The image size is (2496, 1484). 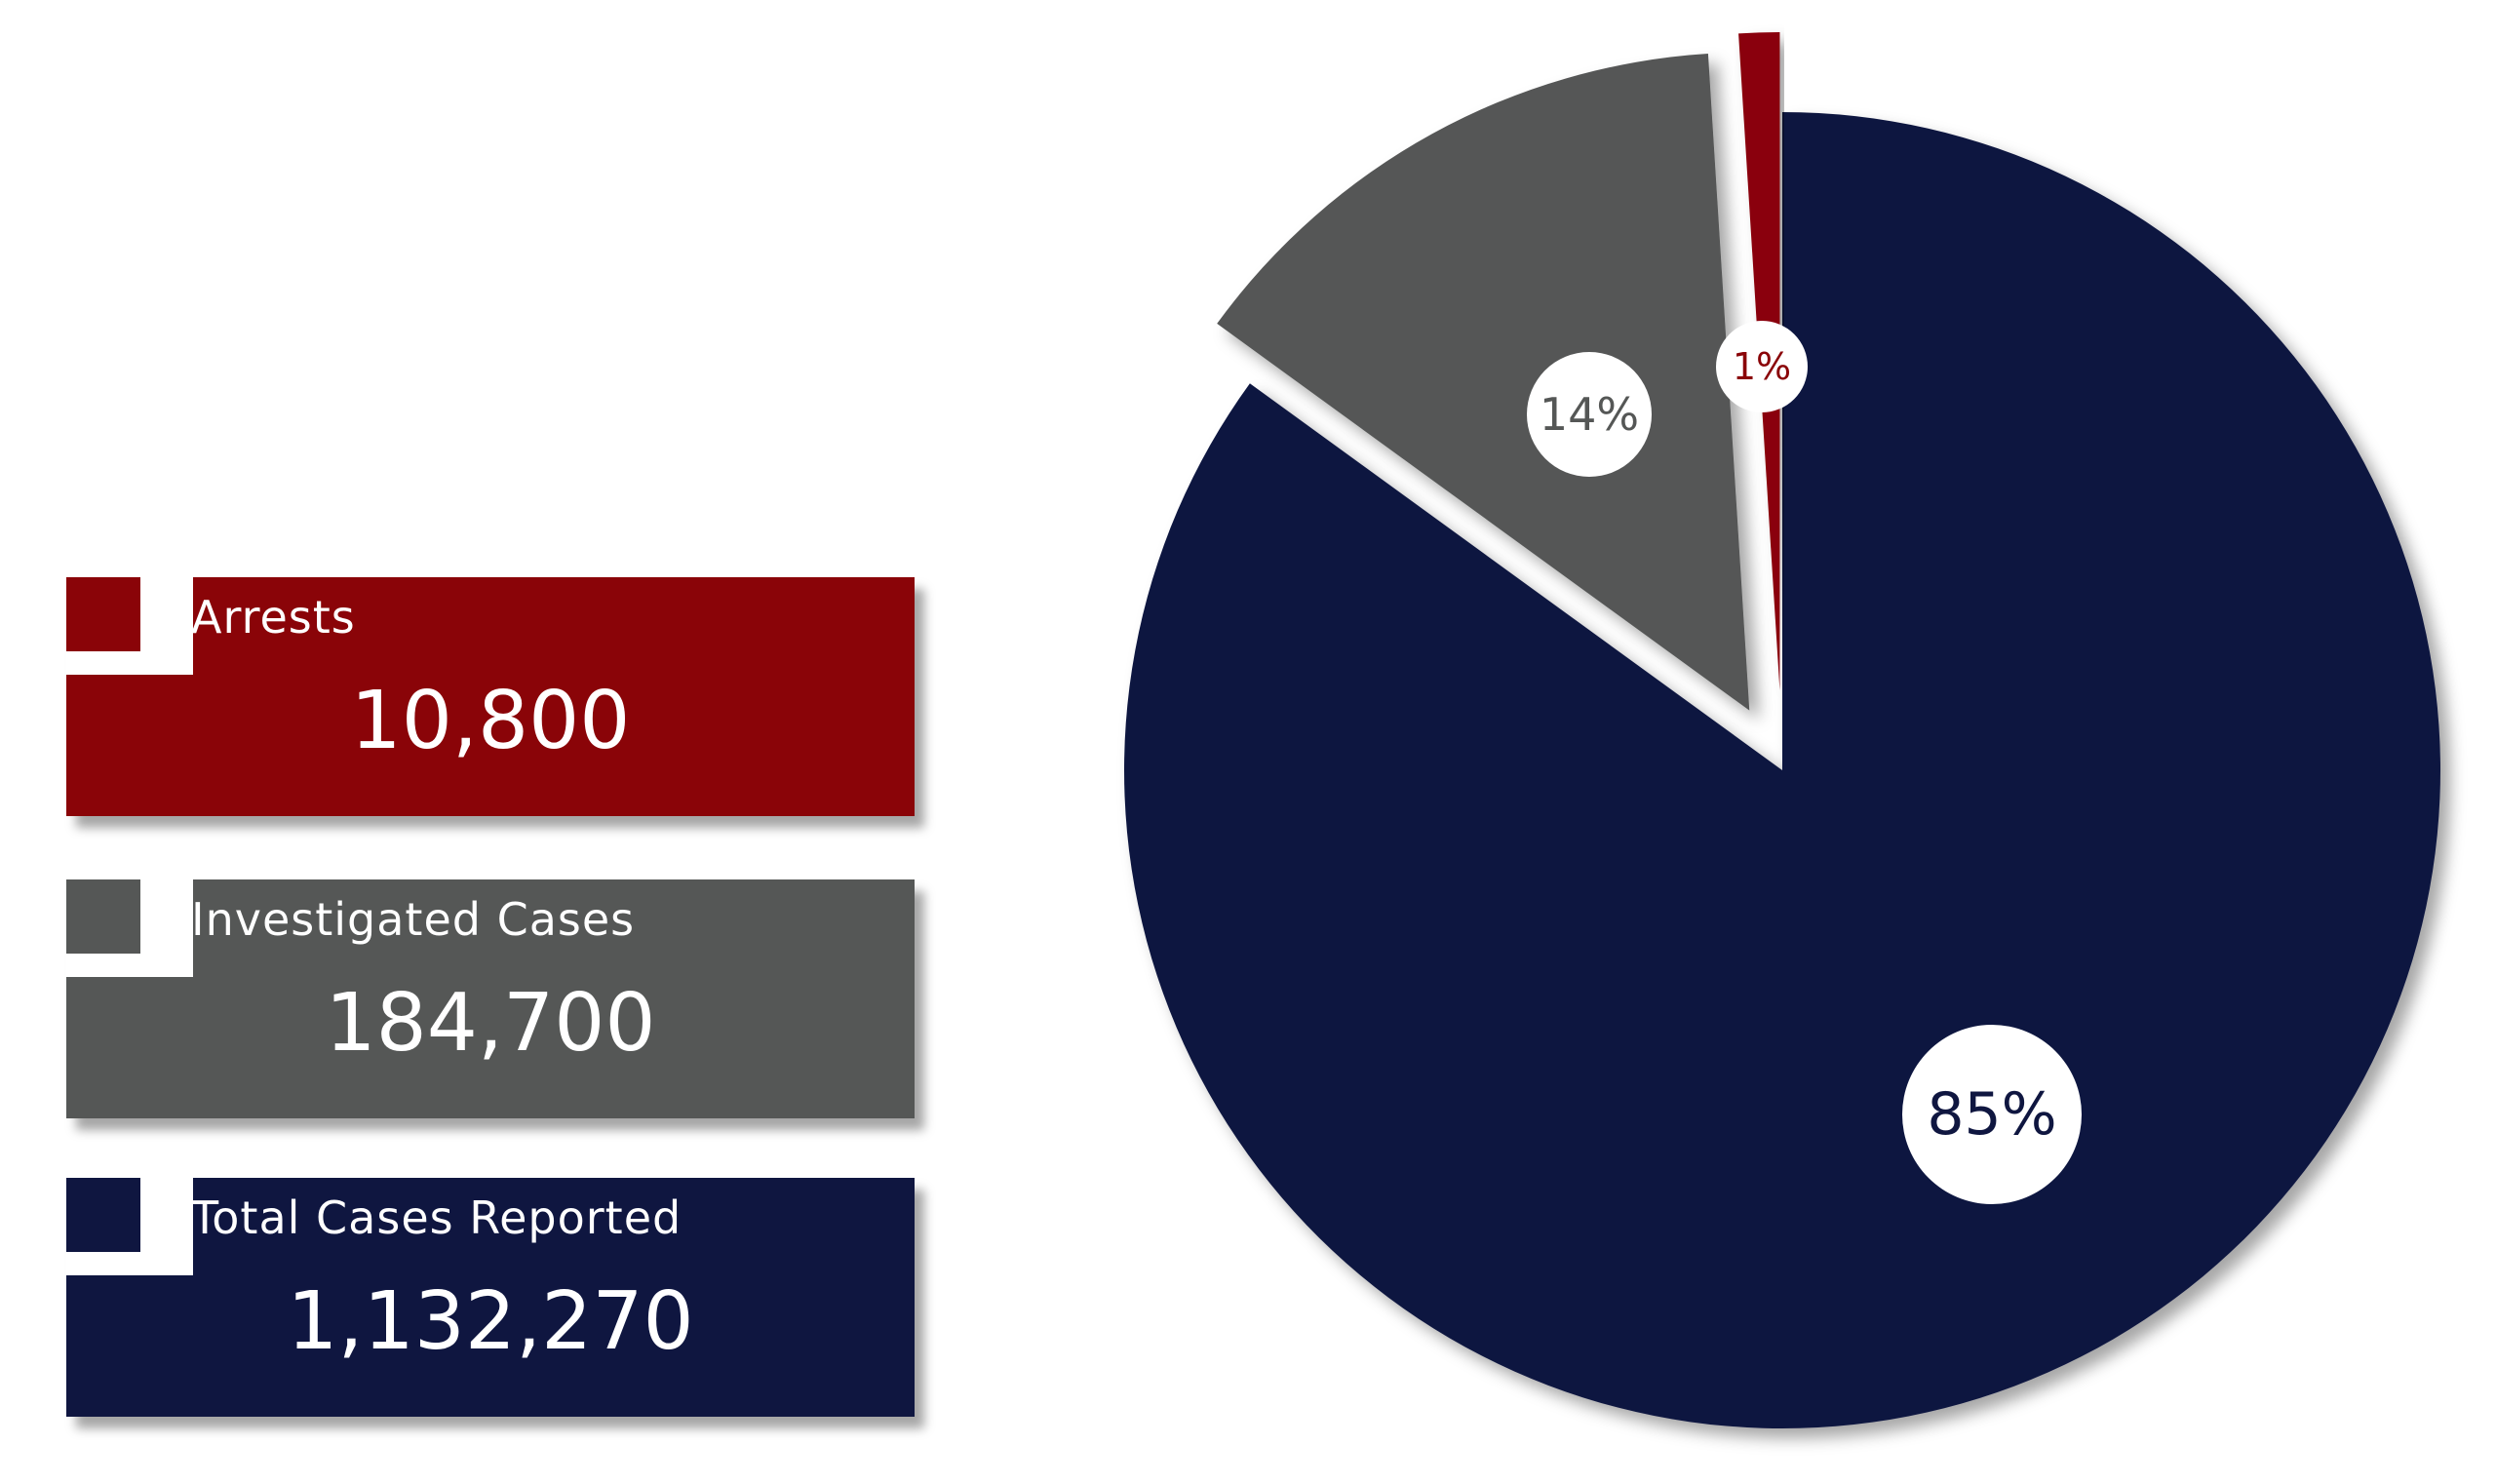 I want to click on arrests-value: 10,800, so click(x=490, y=721).